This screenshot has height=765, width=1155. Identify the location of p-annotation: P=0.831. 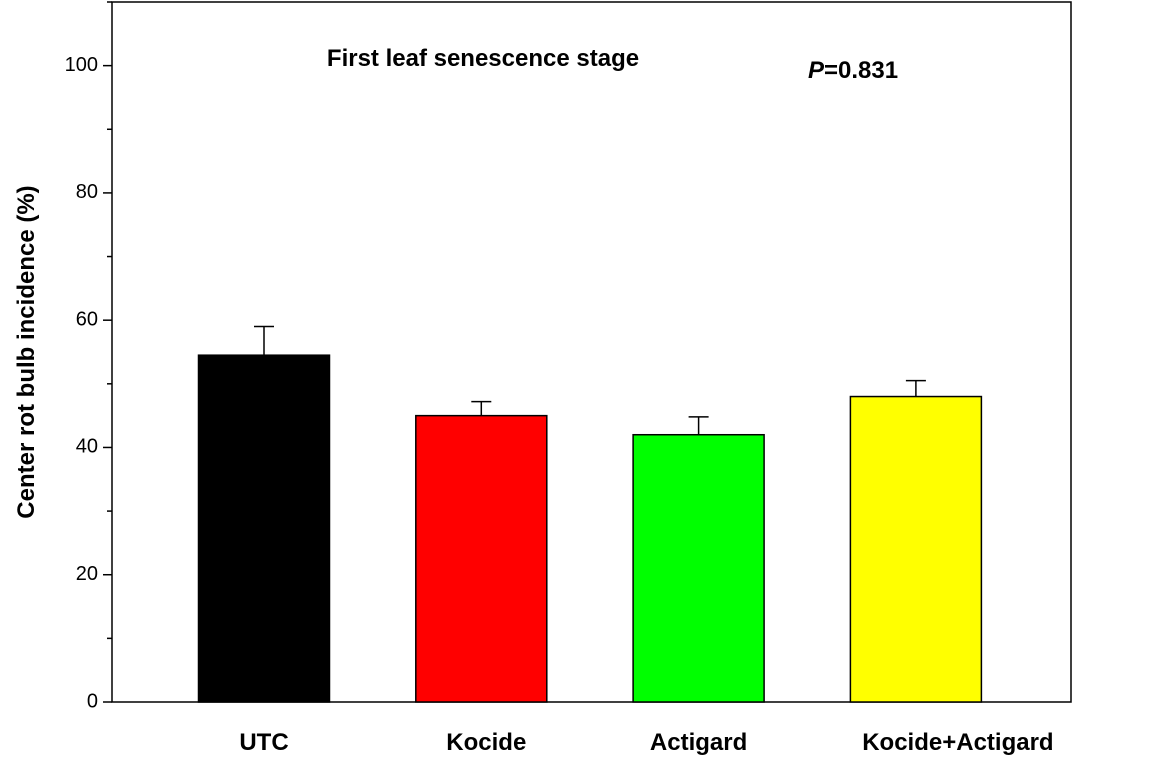
(853, 70).